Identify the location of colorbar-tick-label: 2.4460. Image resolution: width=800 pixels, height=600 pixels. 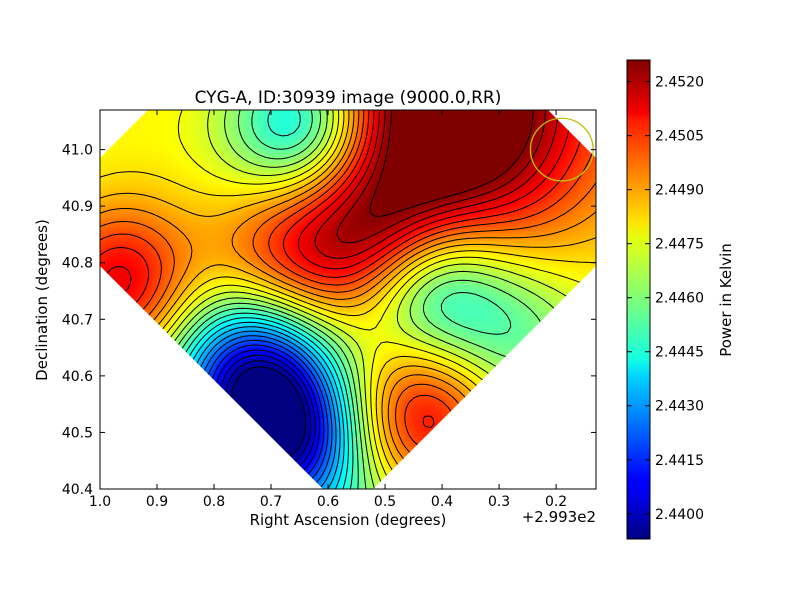
(679, 299).